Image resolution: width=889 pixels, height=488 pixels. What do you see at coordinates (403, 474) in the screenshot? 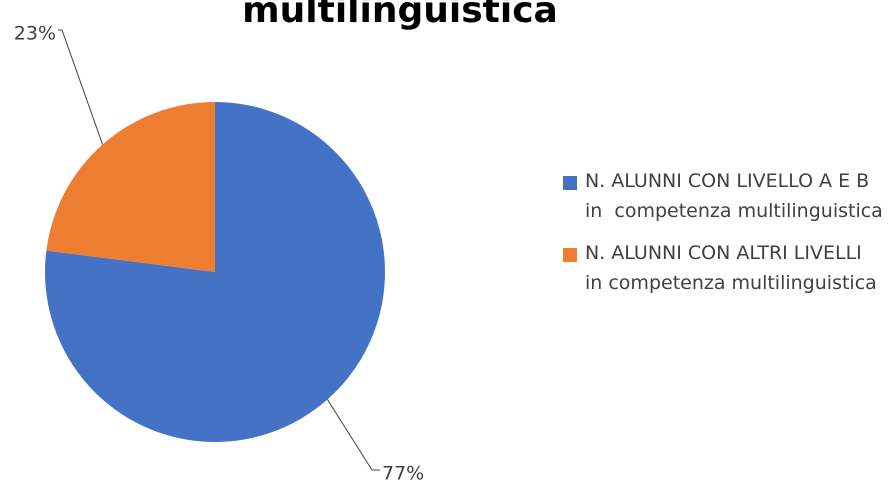
I see `data-label: 77%` at bounding box center [403, 474].